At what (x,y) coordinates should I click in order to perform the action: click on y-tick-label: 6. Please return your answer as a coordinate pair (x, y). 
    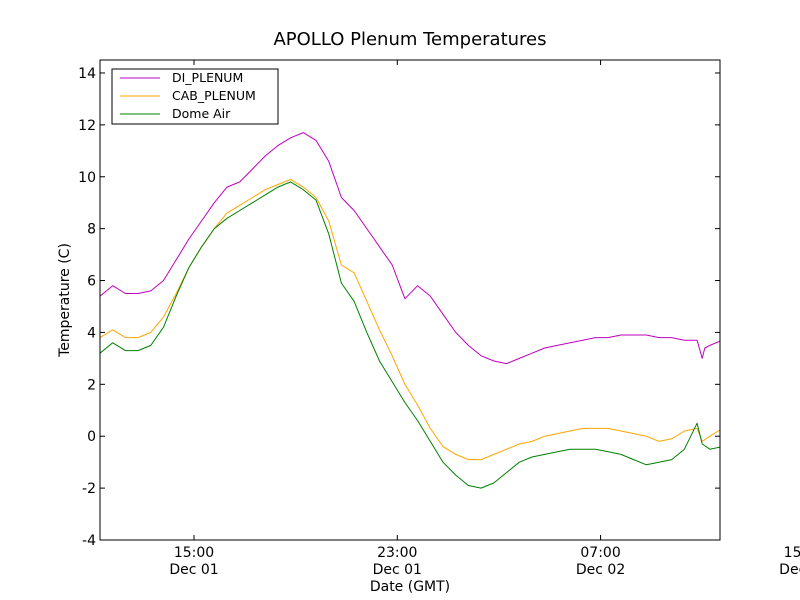
    Looking at the image, I should click on (91, 282).